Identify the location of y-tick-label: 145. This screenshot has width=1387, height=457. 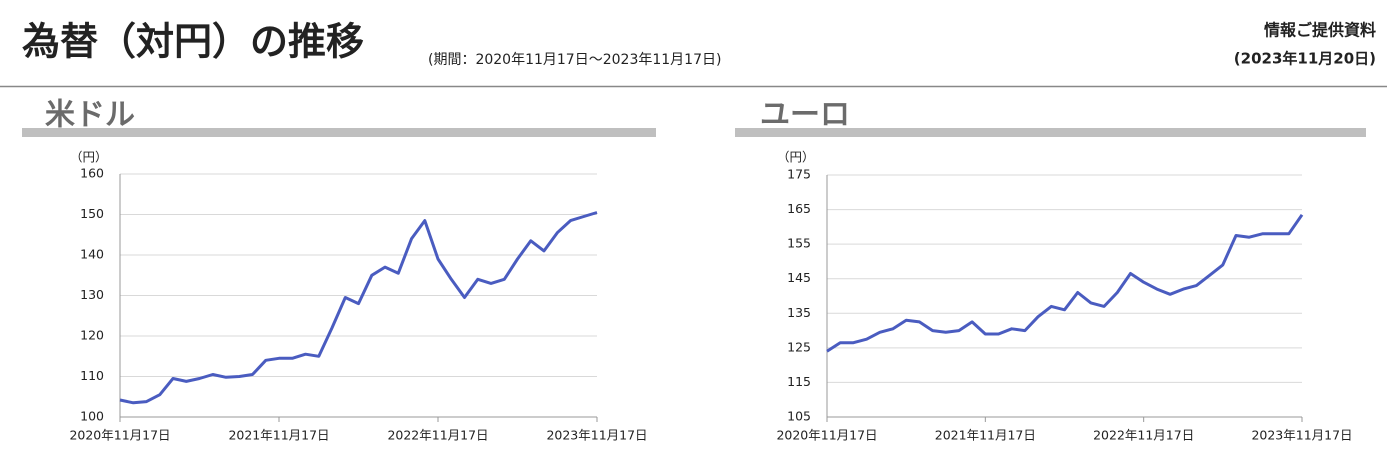
(799, 277).